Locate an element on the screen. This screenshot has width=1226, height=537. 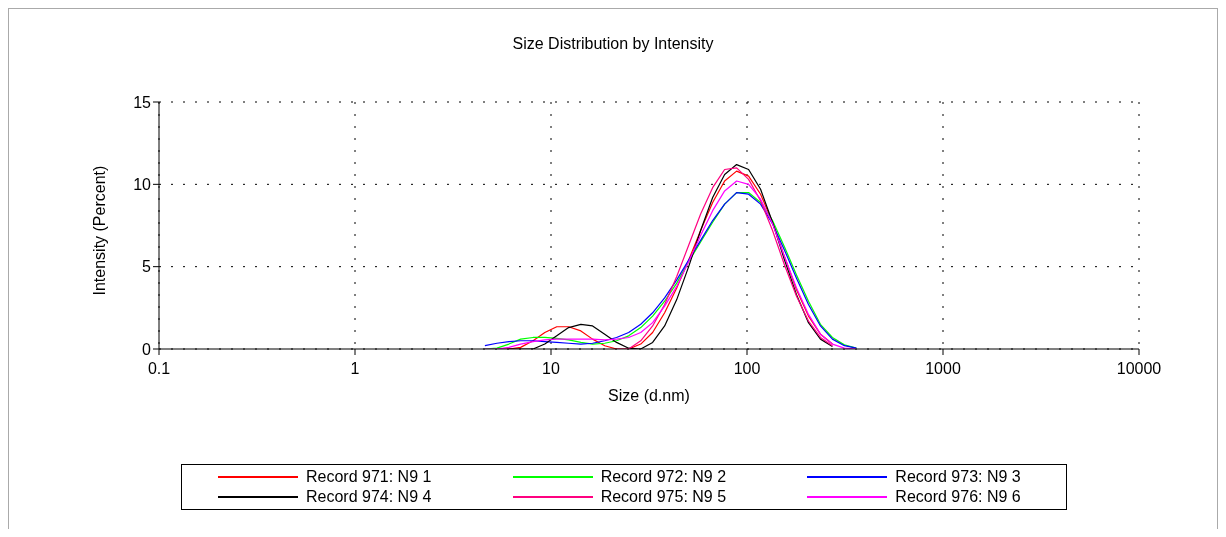
y-tick-label: 5 is located at coordinates (147, 267).